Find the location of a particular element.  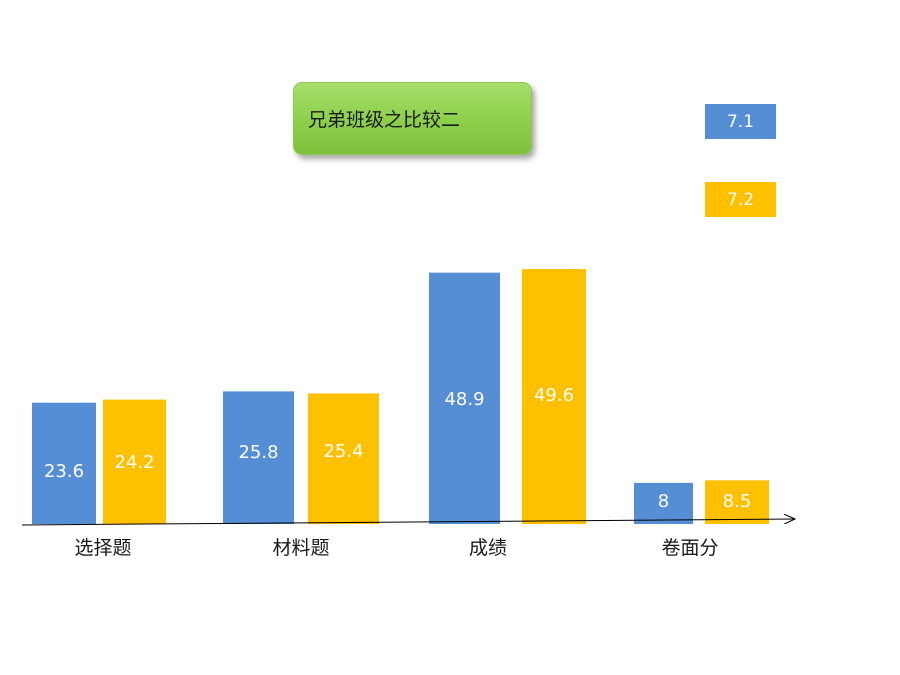

data-label-series1-4: 8 is located at coordinates (663, 501).